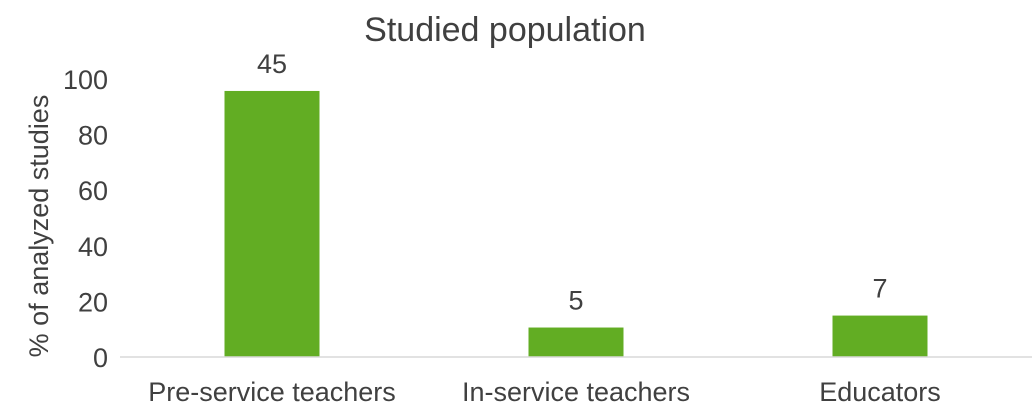 This screenshot has width=1035, height=410. I want to click on y-axis-ticks: 0 20 40 60 80 100, so click(85, 219).